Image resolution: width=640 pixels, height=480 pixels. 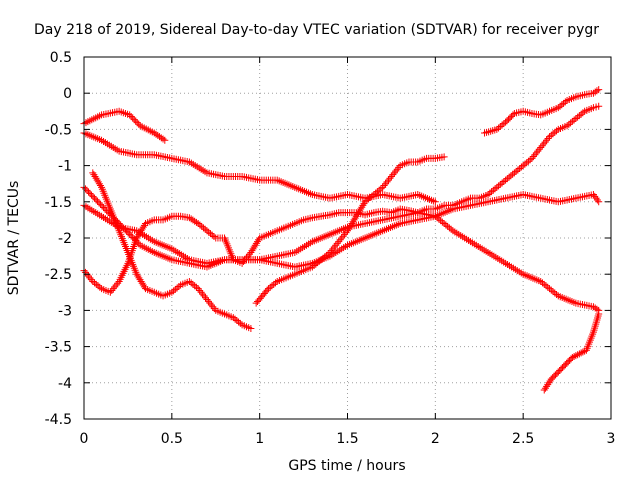 What do you see at coordinates (65, 167) in the screenshot?
I see `y-tick-label: -1` at bounding box center [65, 167].